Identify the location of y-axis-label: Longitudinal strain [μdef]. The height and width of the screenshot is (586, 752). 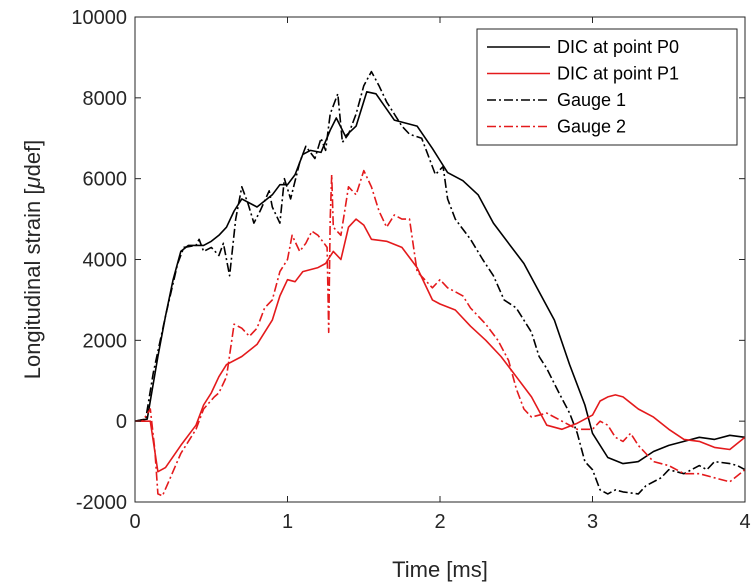
(32, 260).